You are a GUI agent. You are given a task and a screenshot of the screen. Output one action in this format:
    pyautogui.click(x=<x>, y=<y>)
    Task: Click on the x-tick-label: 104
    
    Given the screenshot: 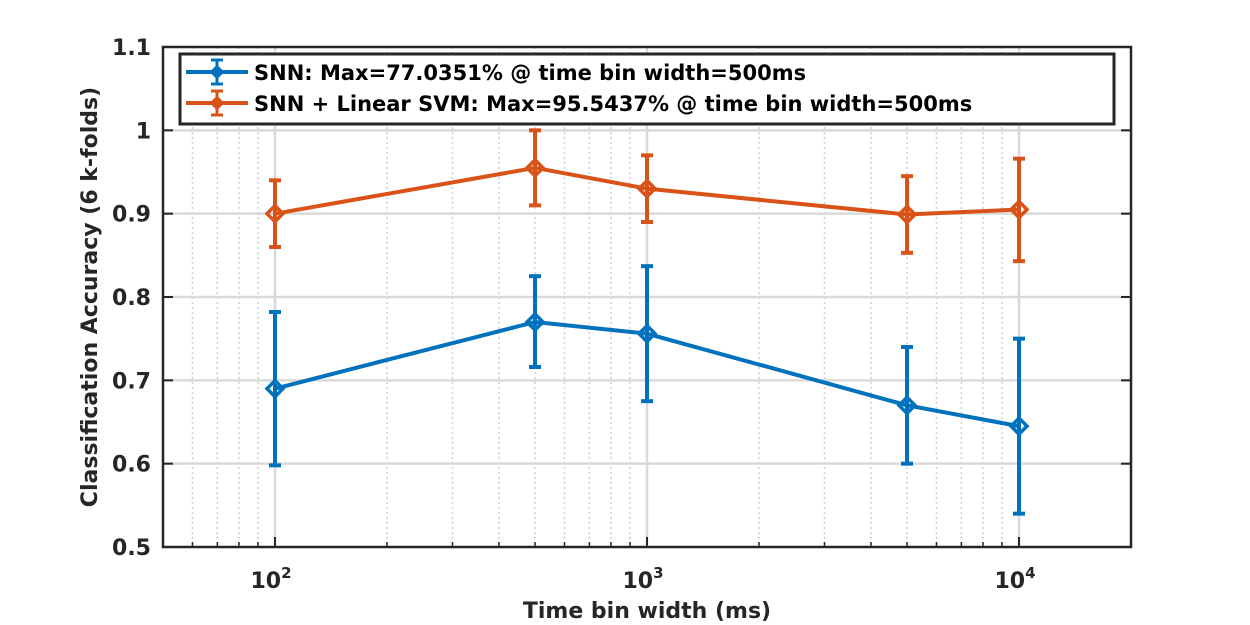 What is the action you would take?
    pyautogui.click(x=1014, y=579)
    